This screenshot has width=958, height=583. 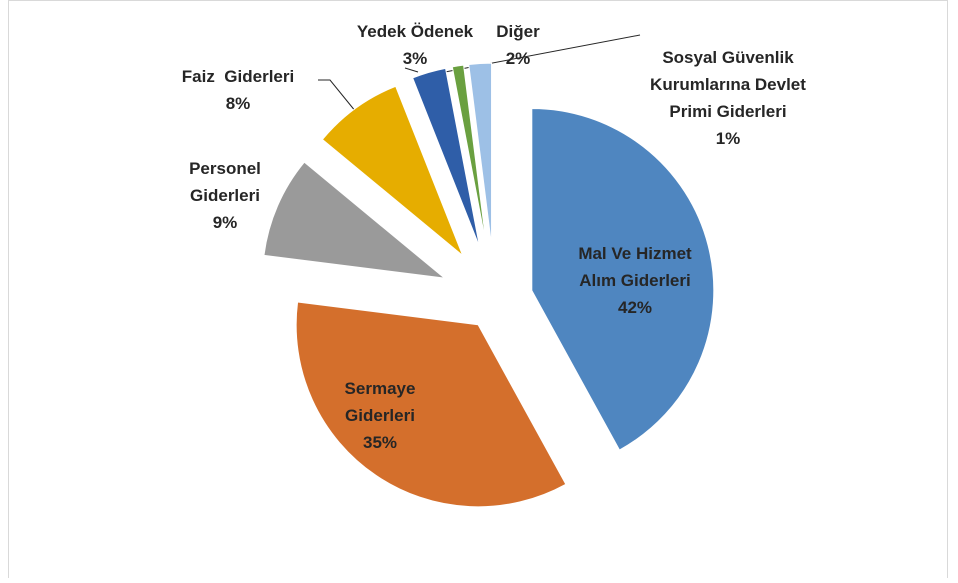 What do you see at coordinates (238, 103) in the screenshot?
I see `value-label: 8%` at bounding box center [238, 103].